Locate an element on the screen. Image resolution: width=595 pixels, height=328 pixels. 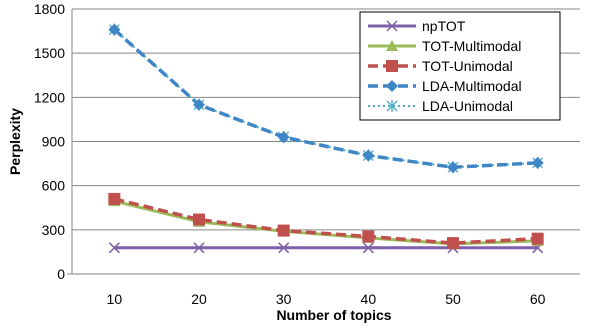
legend-label-nptot: npTOT is located at coordinates (444, 26).